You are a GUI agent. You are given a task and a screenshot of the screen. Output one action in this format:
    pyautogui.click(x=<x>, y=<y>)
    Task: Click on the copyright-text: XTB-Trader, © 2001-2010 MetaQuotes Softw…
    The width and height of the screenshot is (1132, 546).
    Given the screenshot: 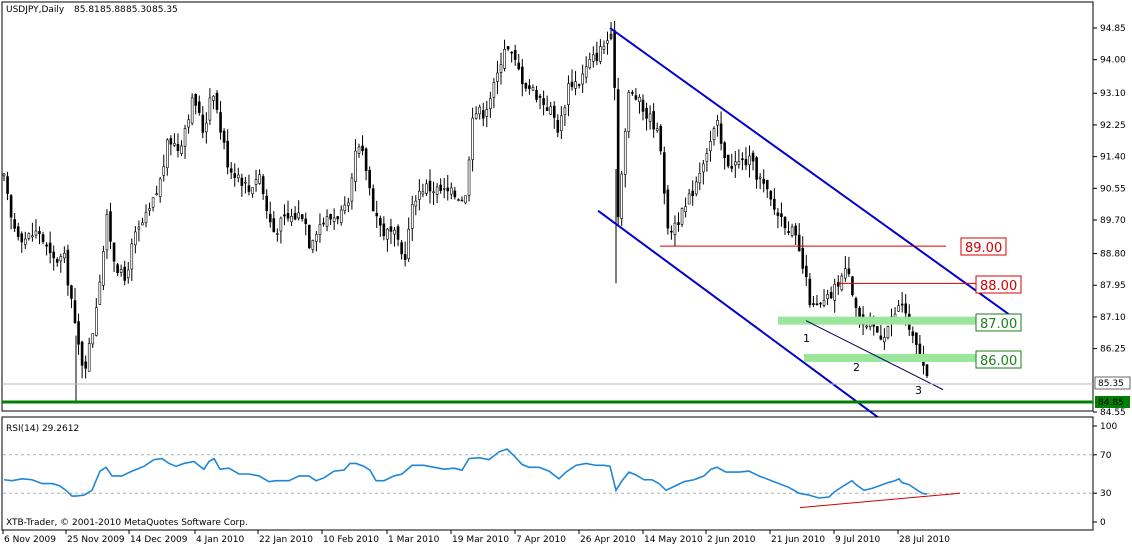 What is the action you would take?
    pyautogui.click(x=127, y=523)
    